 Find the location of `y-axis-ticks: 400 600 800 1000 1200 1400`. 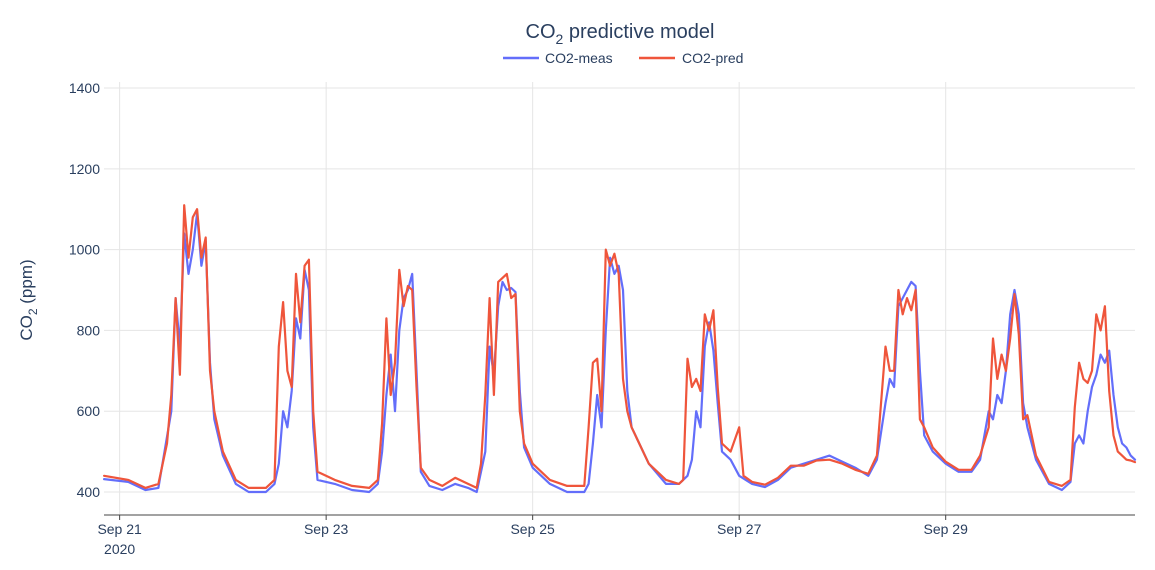

y-axis-ticks: 400 600 800 1000 1200 1400 is located at coordinates (84, 290).